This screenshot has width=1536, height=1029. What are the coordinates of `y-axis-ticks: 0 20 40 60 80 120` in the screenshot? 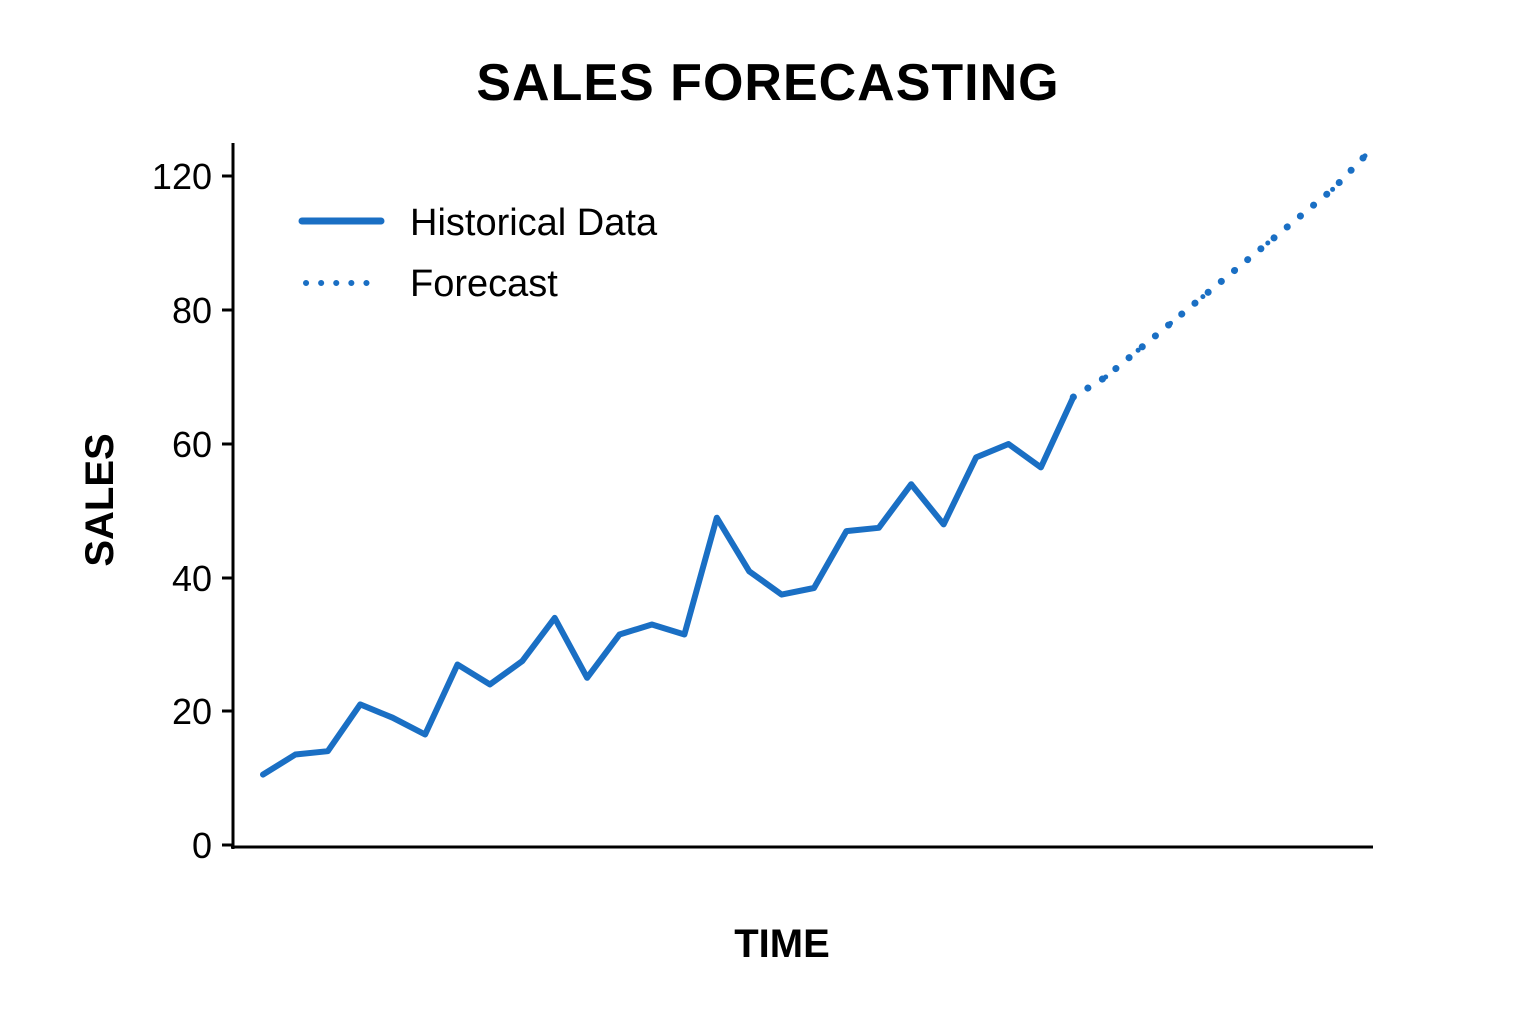 It's located at (192, 511).